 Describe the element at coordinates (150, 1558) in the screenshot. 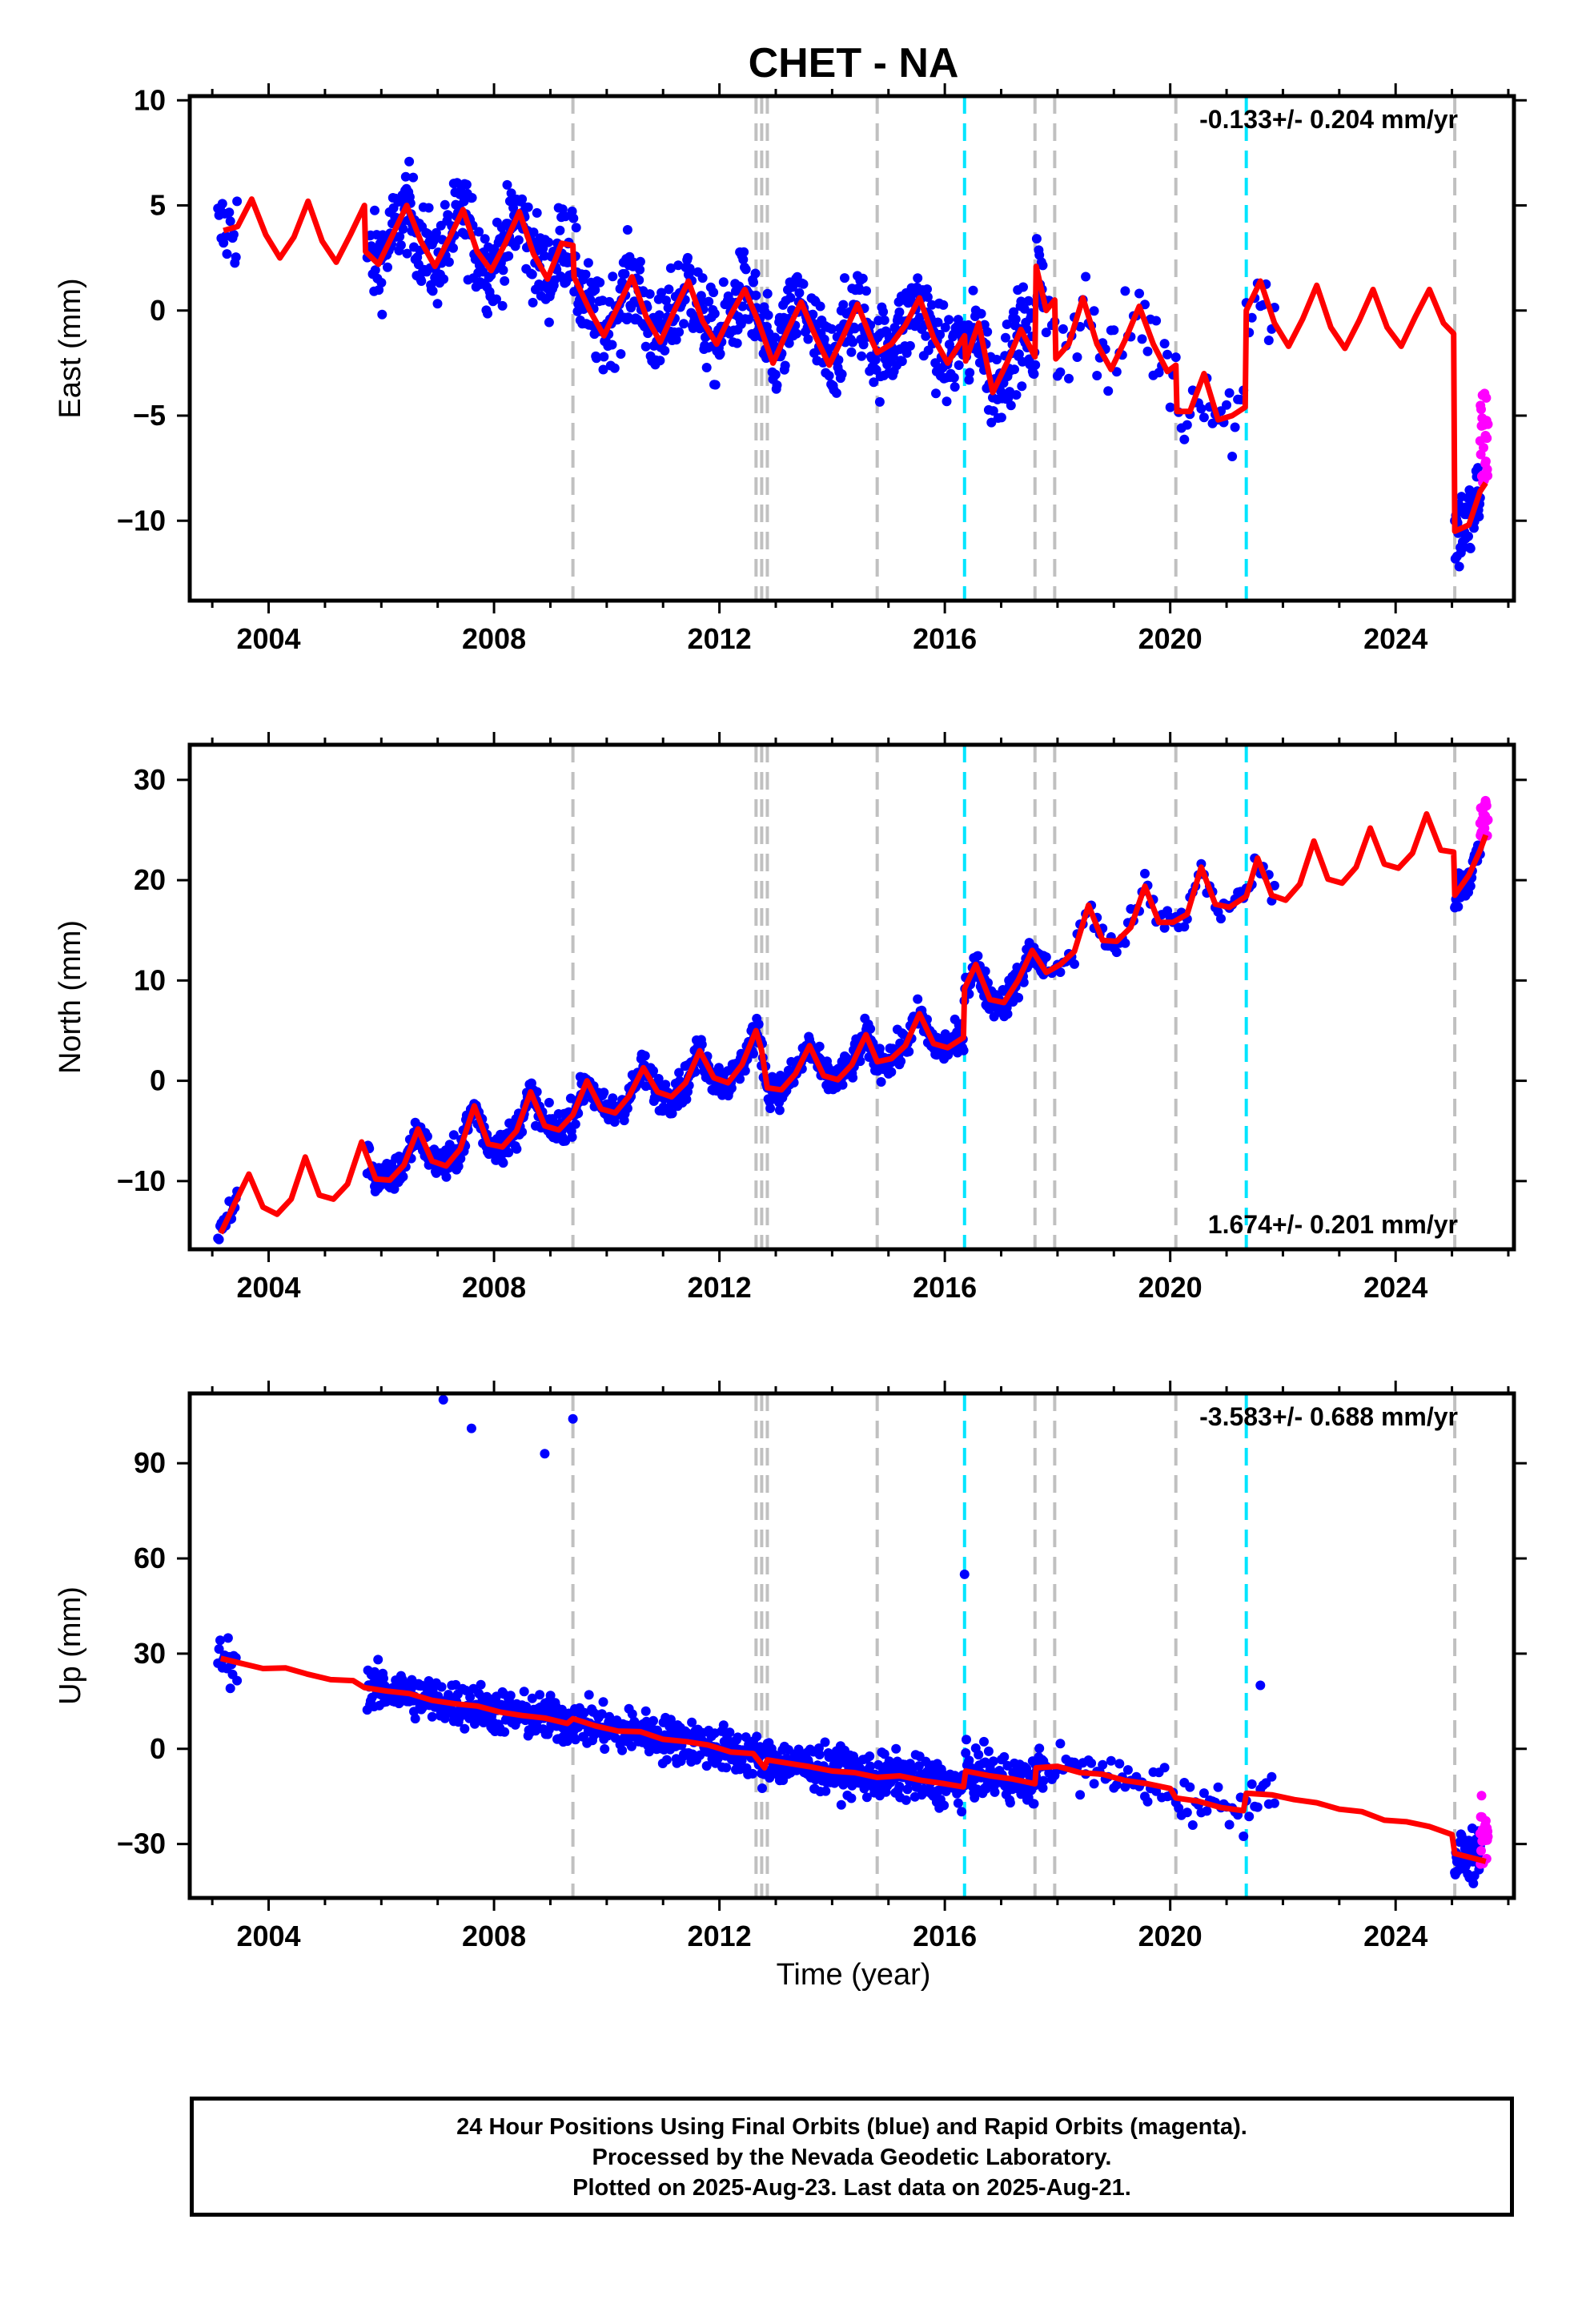

I see `y-tick-label: 60` at that location.